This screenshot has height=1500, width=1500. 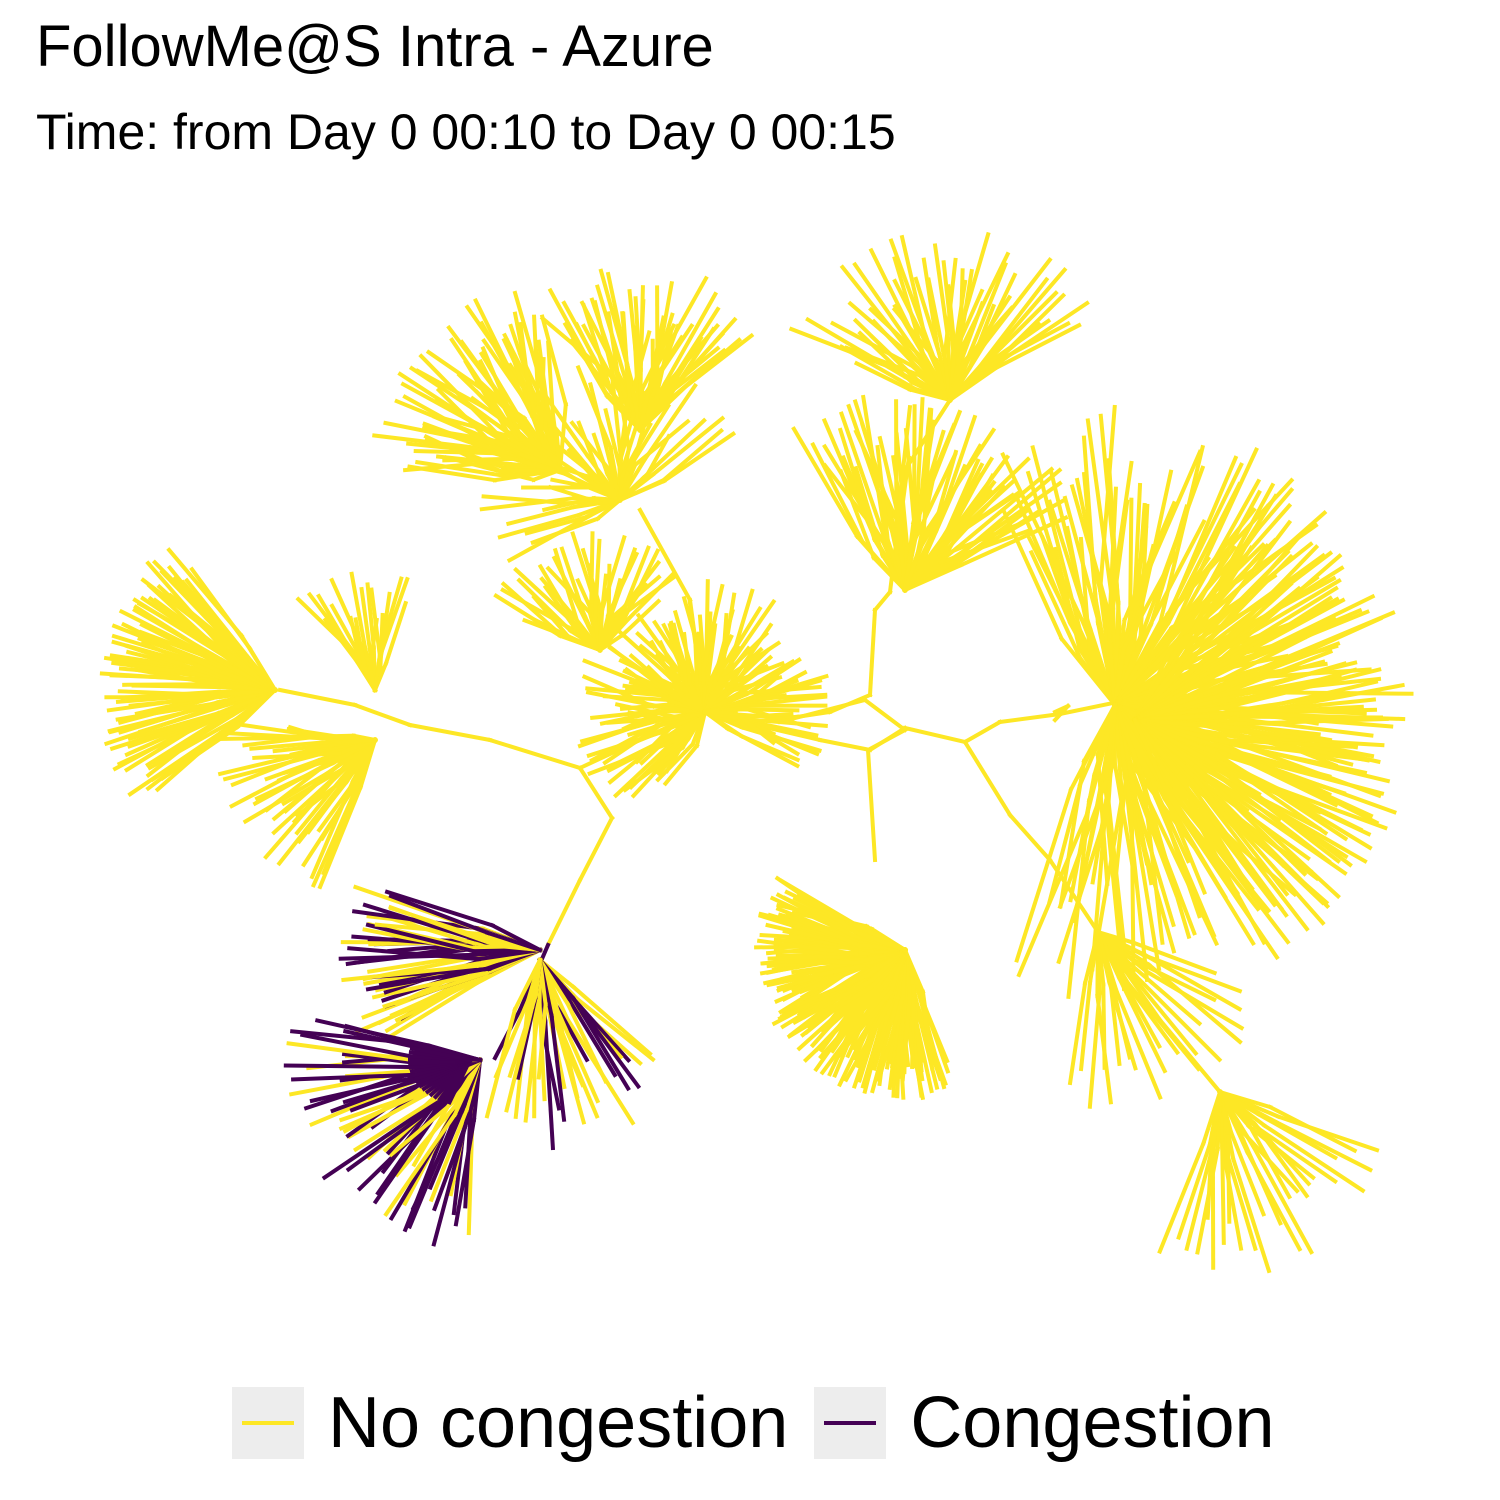 What do you see at coordinates (850, 1423) in the screenshot?
I see `legend-swatch-congestion` at bounding box center [850, 1423].